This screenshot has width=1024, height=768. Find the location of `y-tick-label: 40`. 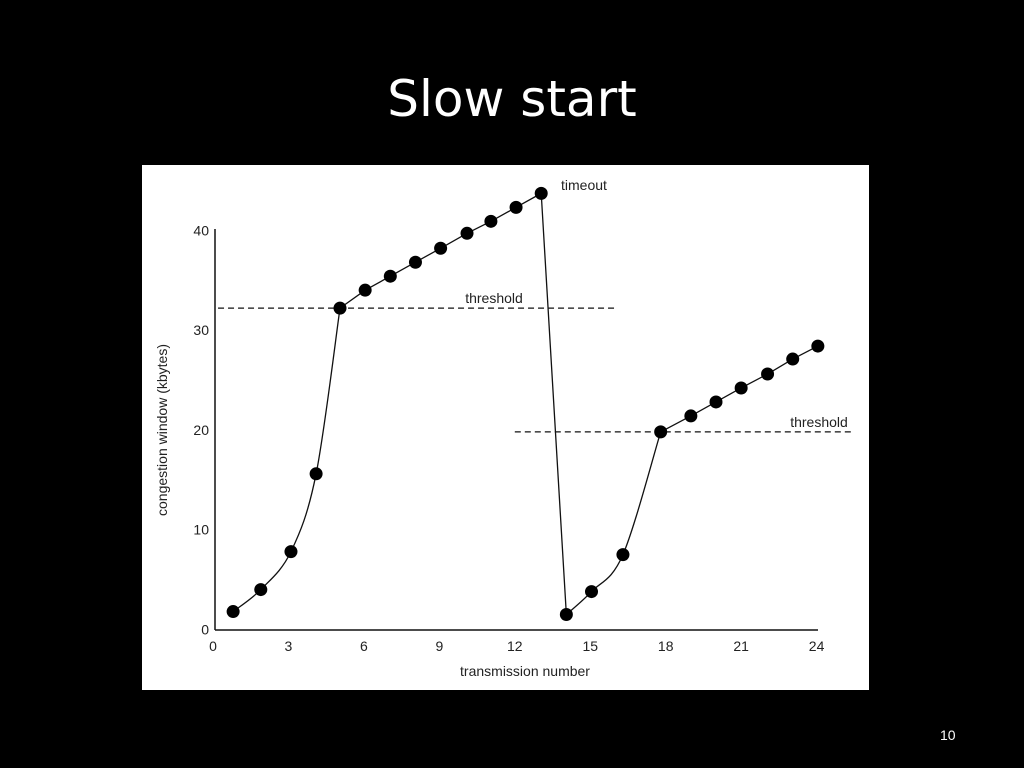

y-tick-label: 40 is located at coordinates (201, 230).